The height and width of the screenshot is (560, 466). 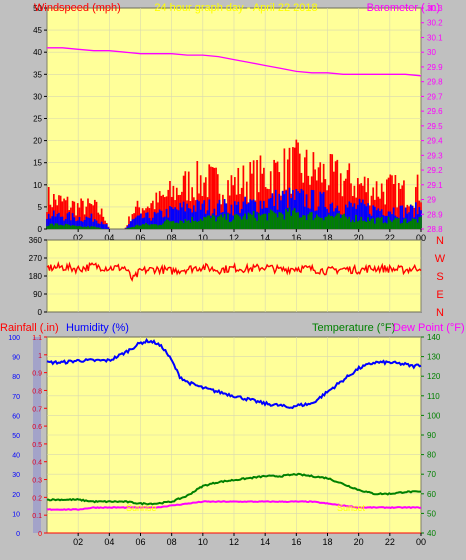 I want to click on rainfall-tick-label: 1.1, so click(x=37, y=338).